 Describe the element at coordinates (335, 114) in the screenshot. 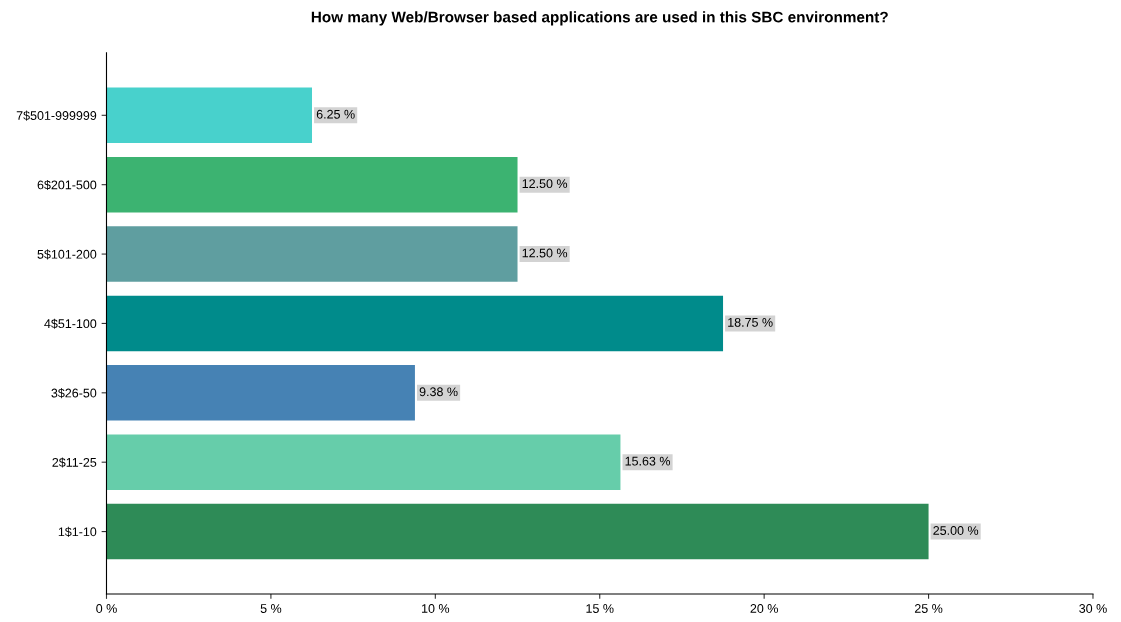

I see `data-label: 6.25 %` at that location.